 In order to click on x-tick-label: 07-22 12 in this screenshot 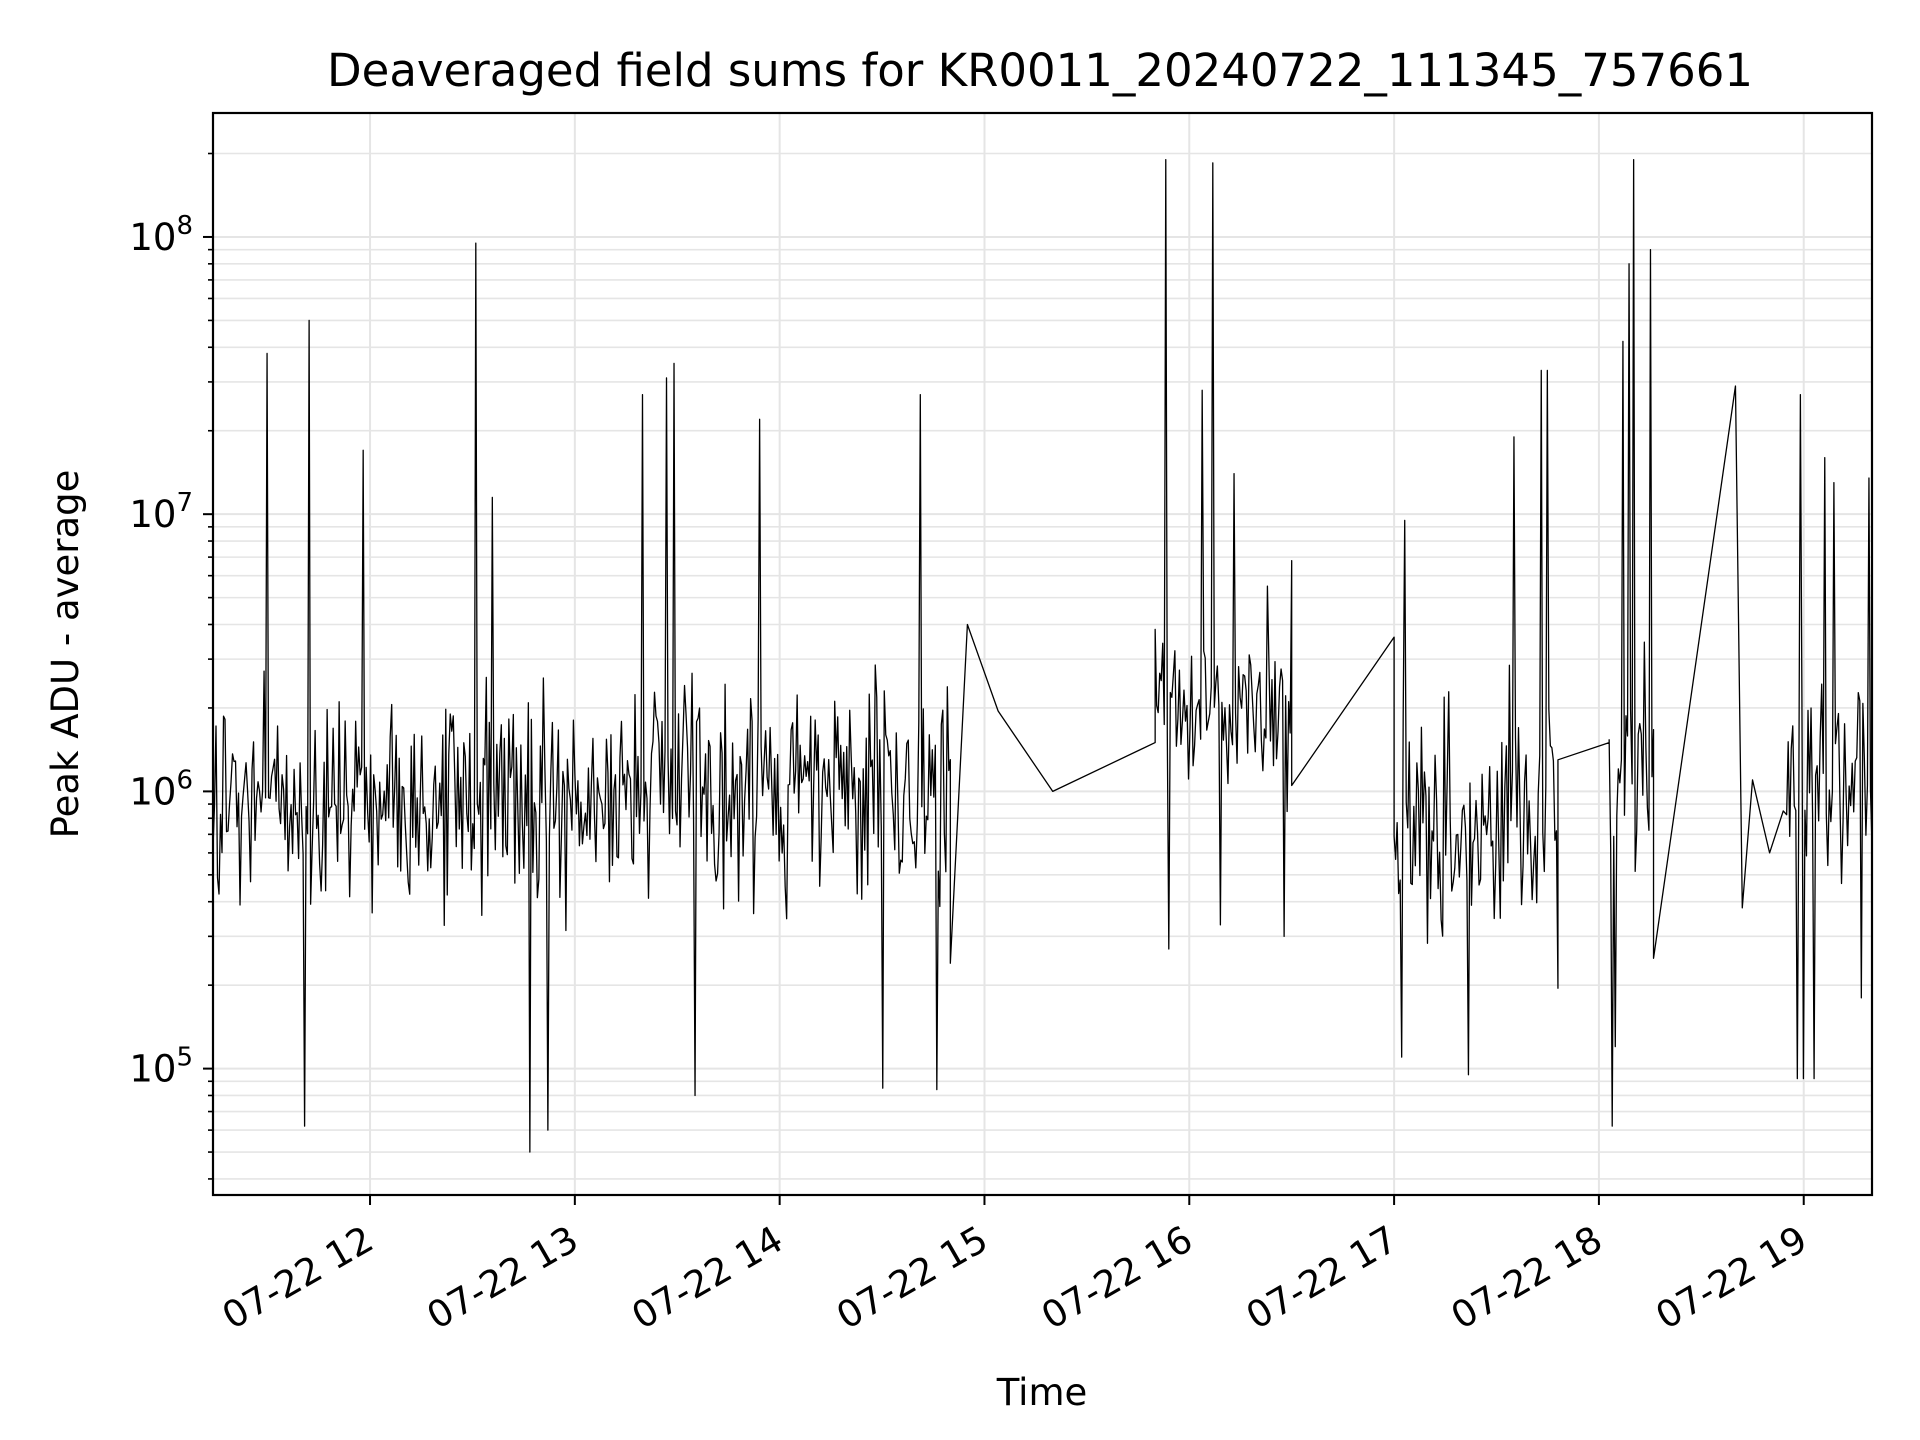, I will do `click(298, 1278)`.